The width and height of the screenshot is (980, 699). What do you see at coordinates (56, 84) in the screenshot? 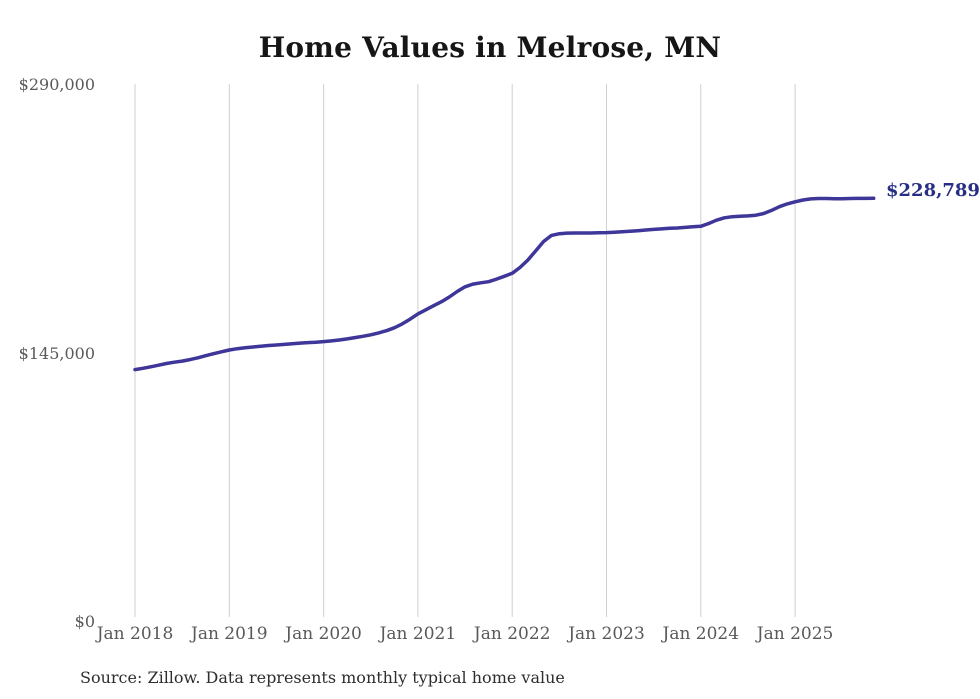
I see `y-axis-tick-label: $290,000` at bounding box center [56, 84].